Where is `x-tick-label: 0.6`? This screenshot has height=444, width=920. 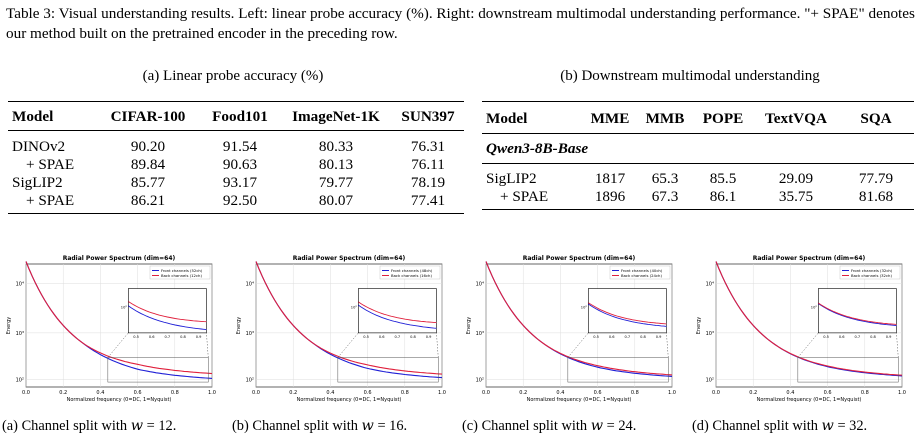
x-tick-label: 0.6 is located at coordinates (368, 393).